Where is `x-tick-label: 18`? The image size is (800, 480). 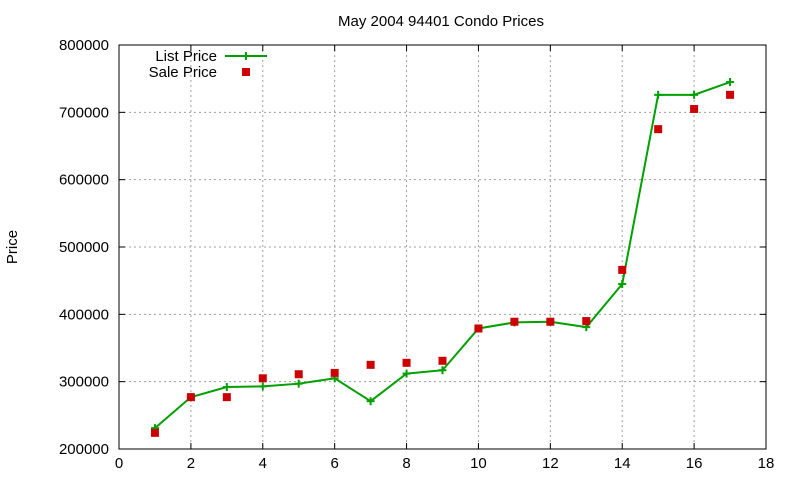 x-tick-label: 18 is located at coordinates (766, 463).